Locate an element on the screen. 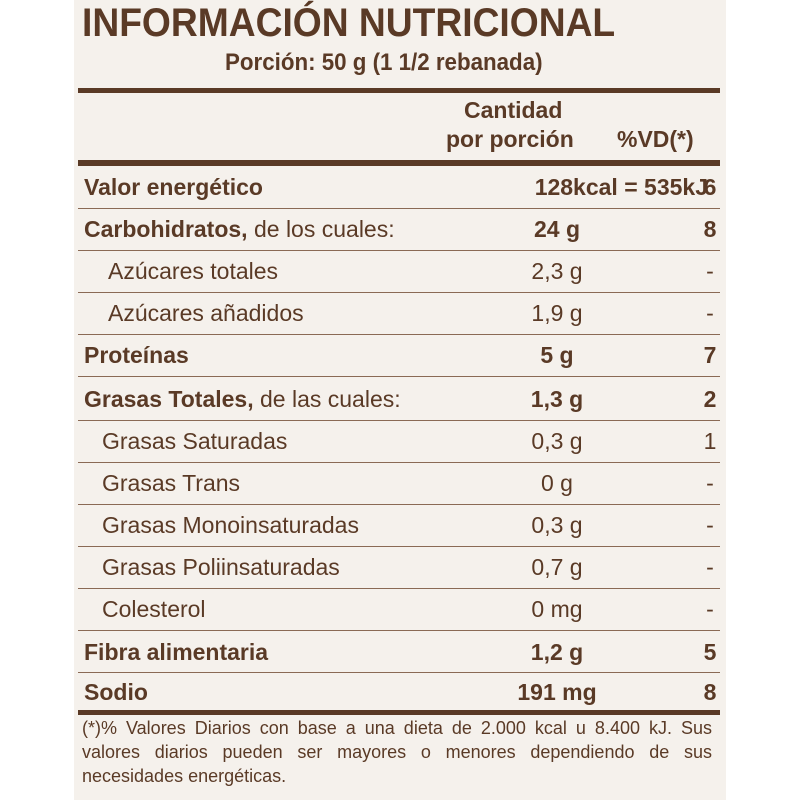 This screenshot has height=800, width=800. serving-size: Porción: 50 g (1 1/2 rebanada) is located at coordinates (384, 62).